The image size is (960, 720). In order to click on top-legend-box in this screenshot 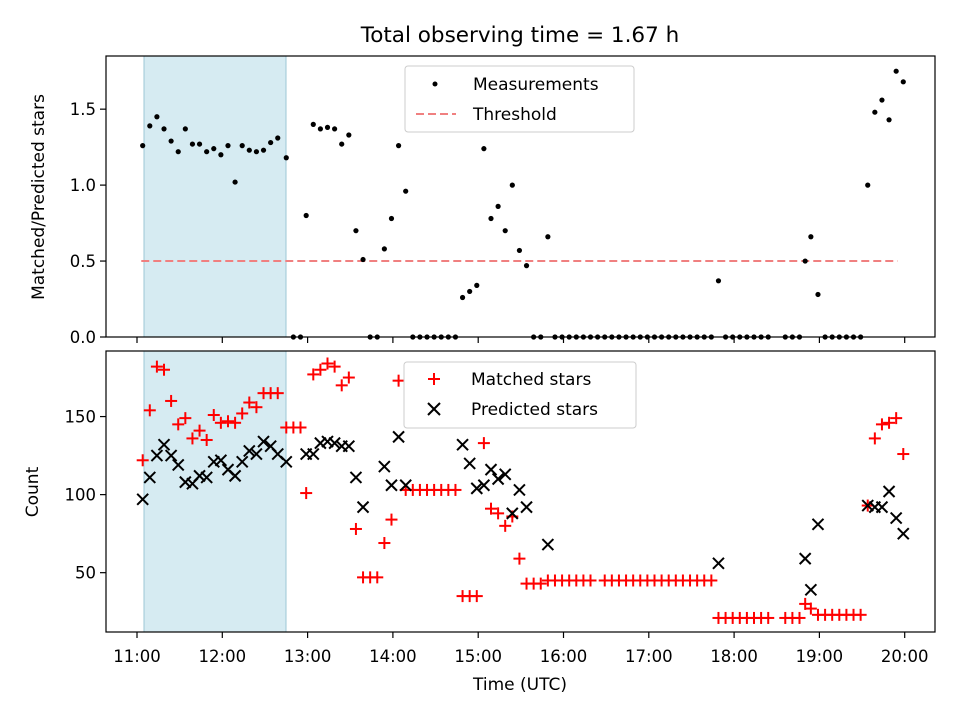, I will do `click(519, 99)`.